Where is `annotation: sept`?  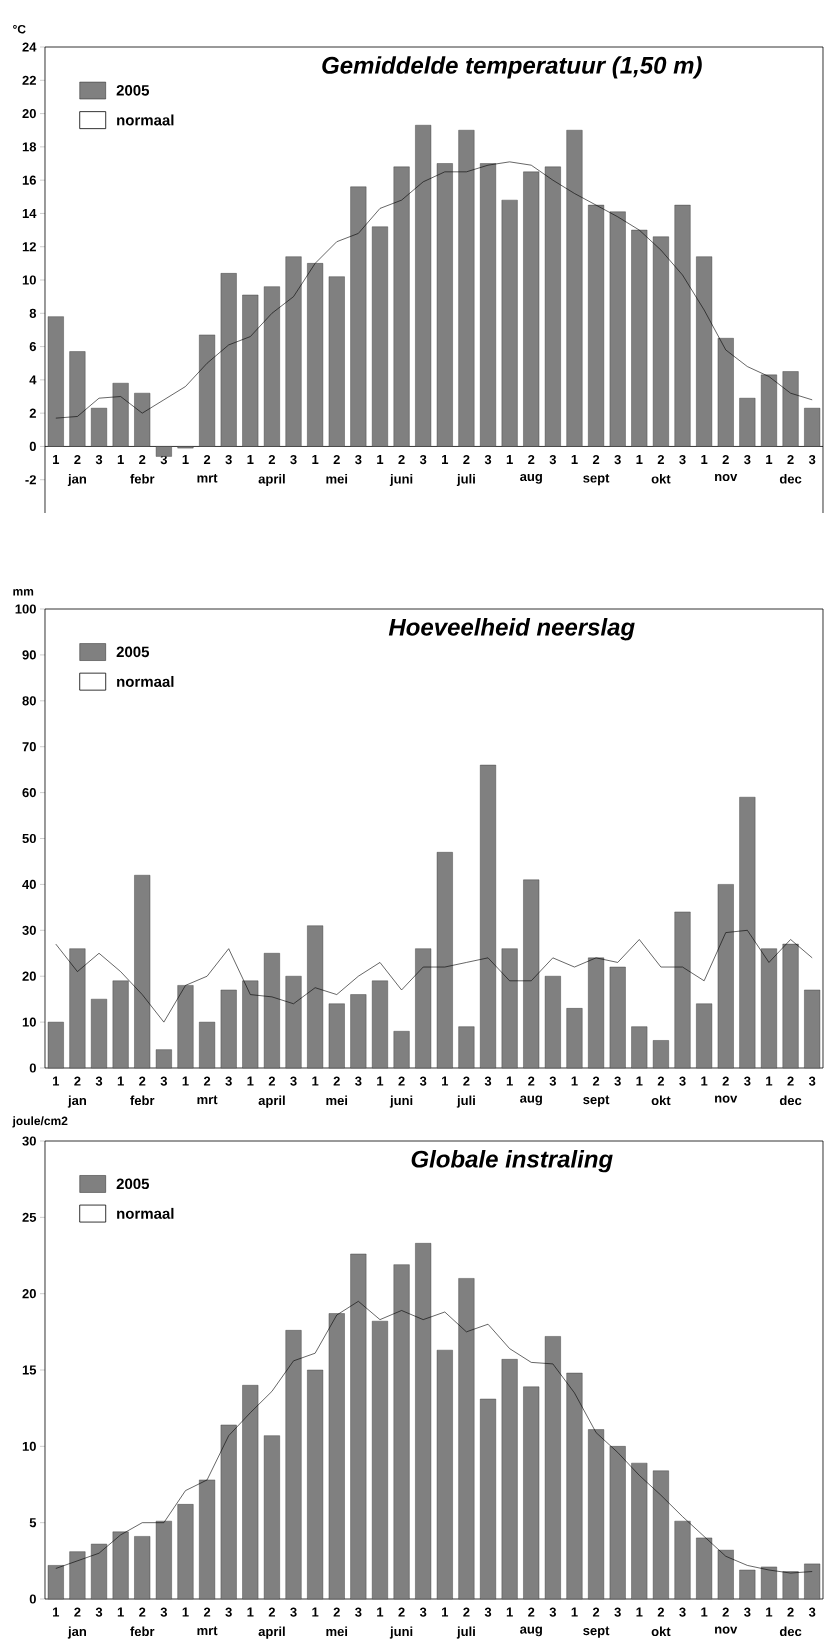
annotation: sept is located at coordinates (596, 479).